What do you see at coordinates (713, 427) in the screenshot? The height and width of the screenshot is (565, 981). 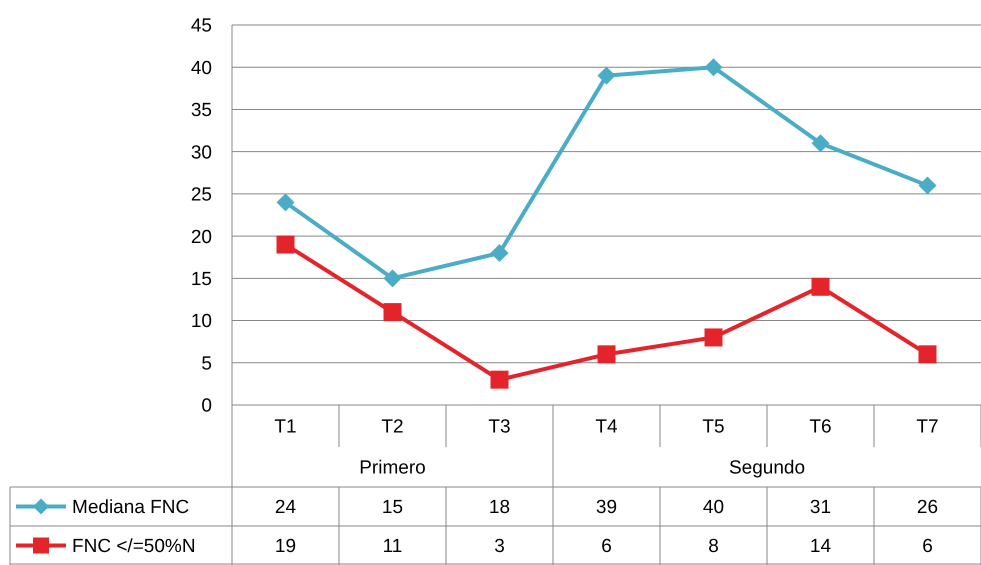 I see `x-tick-label: T5` at bounding box center [713, 427].